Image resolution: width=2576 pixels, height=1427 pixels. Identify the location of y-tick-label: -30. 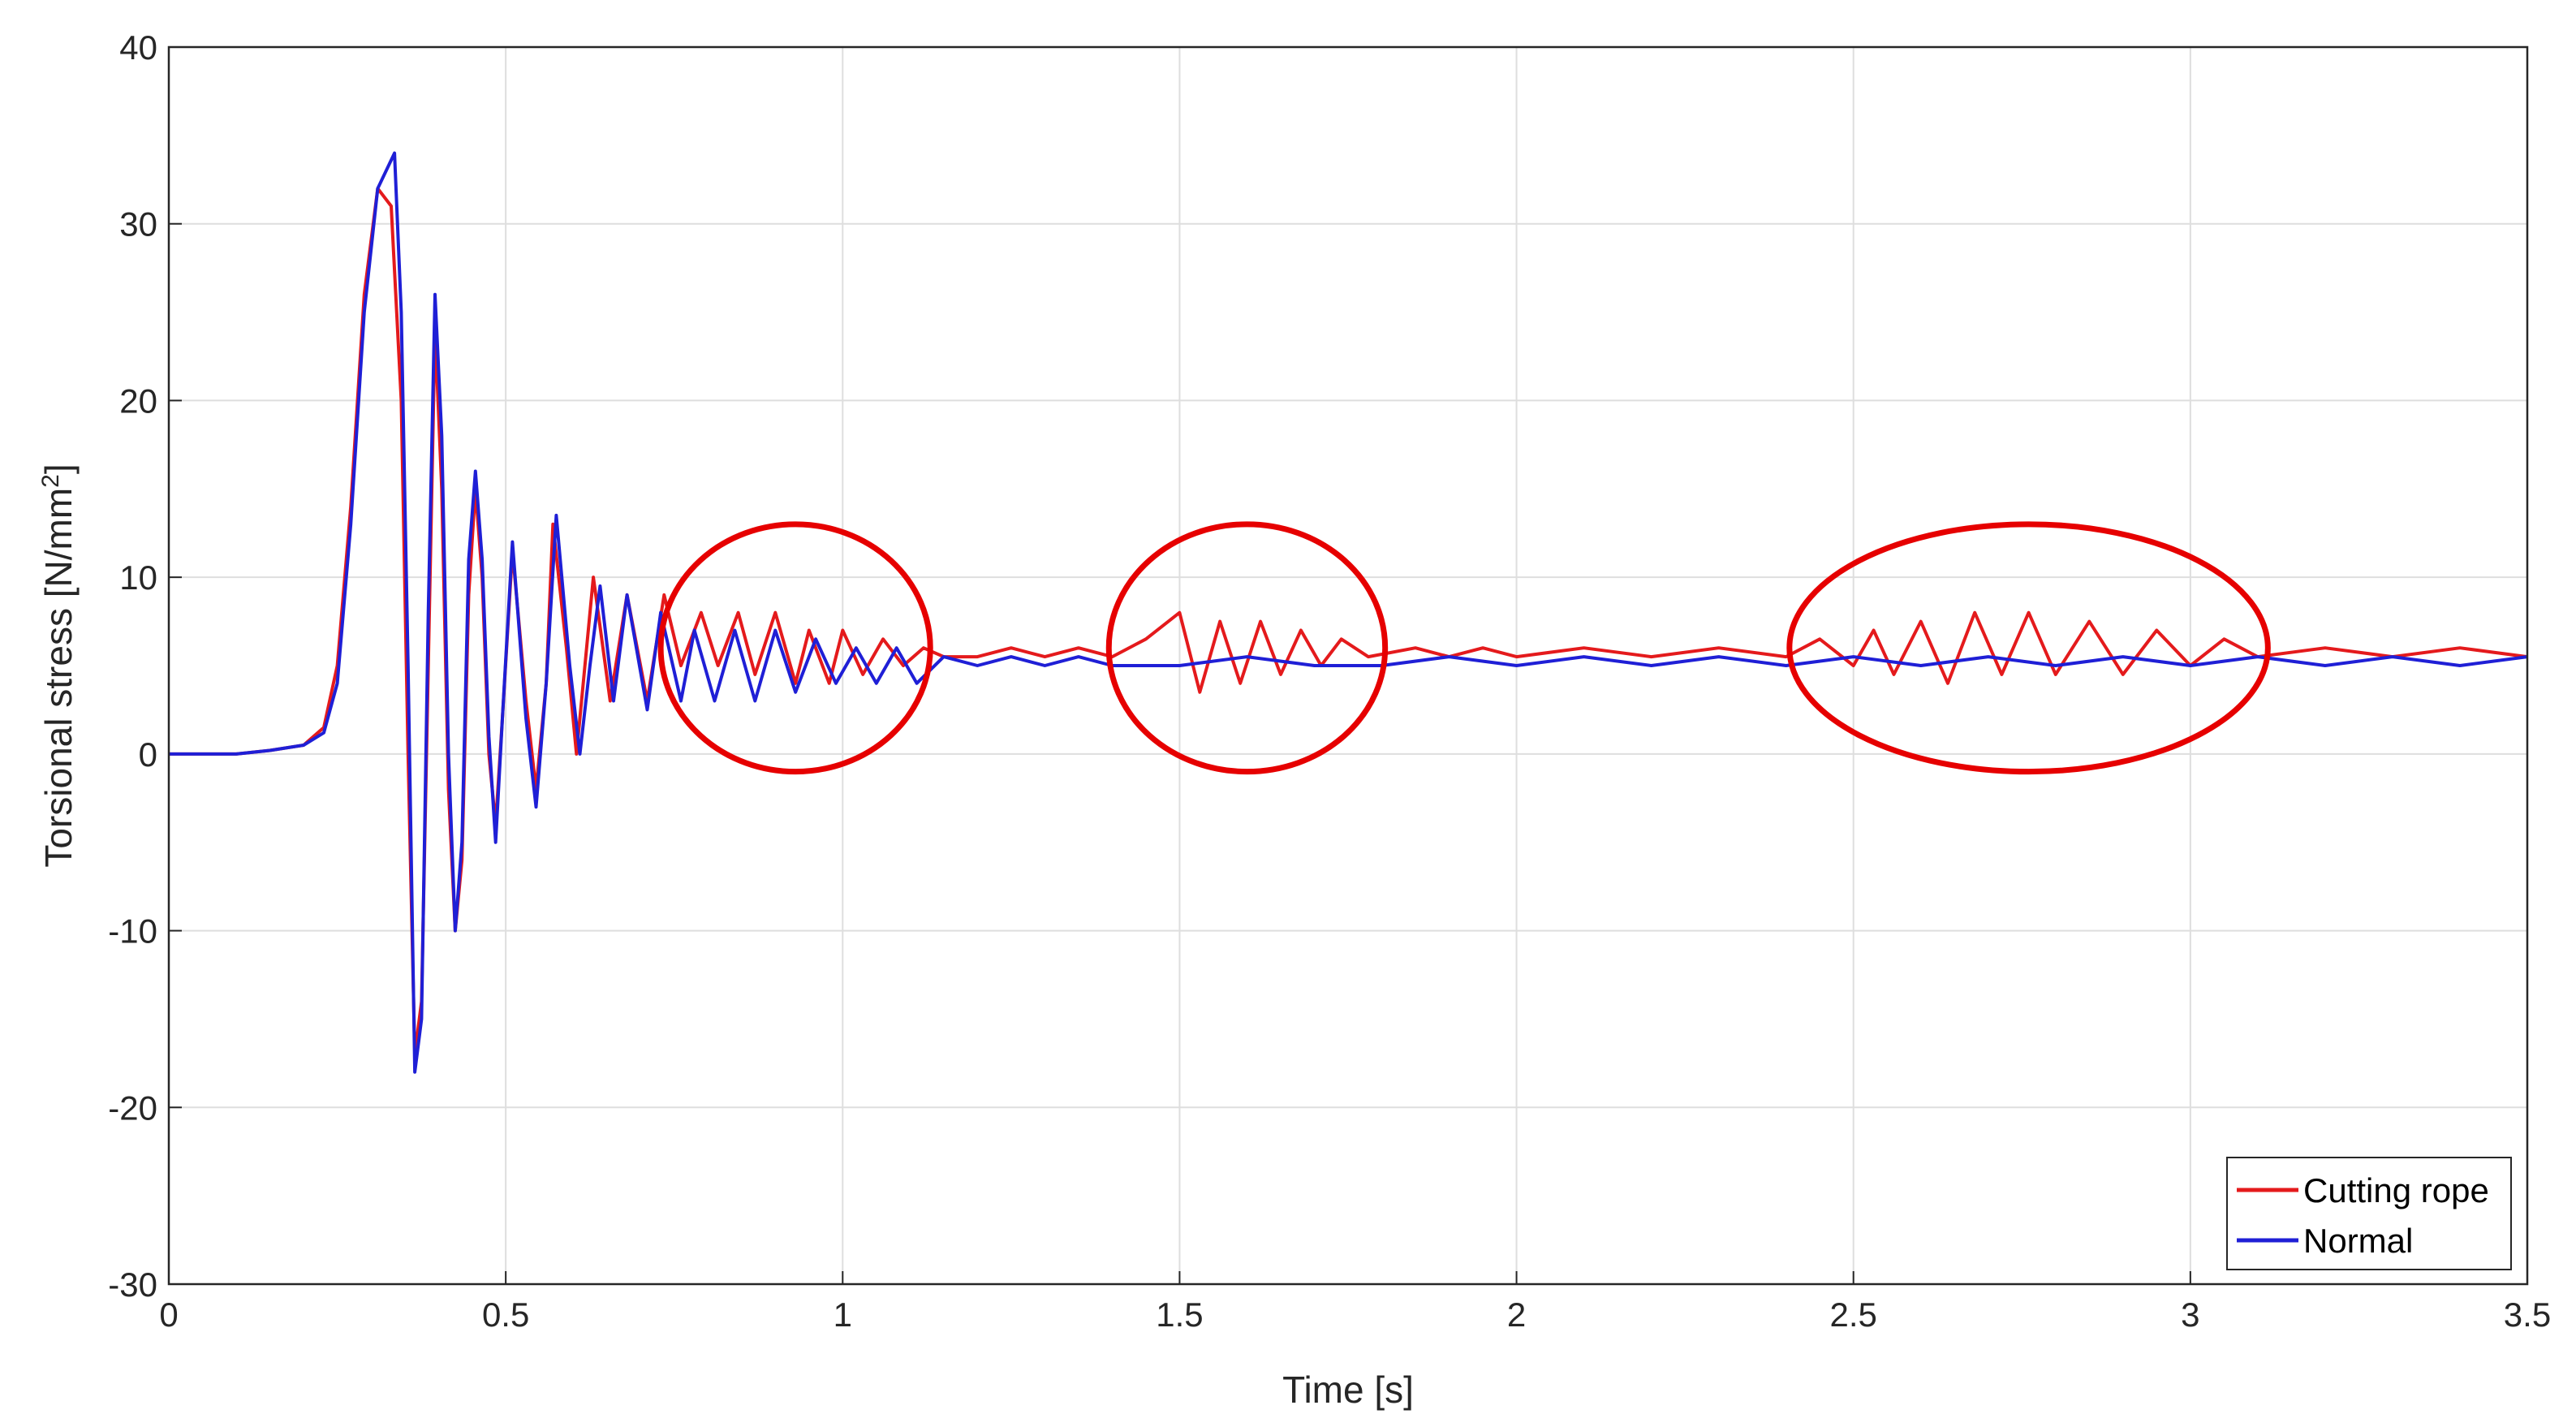
(133, 1284).